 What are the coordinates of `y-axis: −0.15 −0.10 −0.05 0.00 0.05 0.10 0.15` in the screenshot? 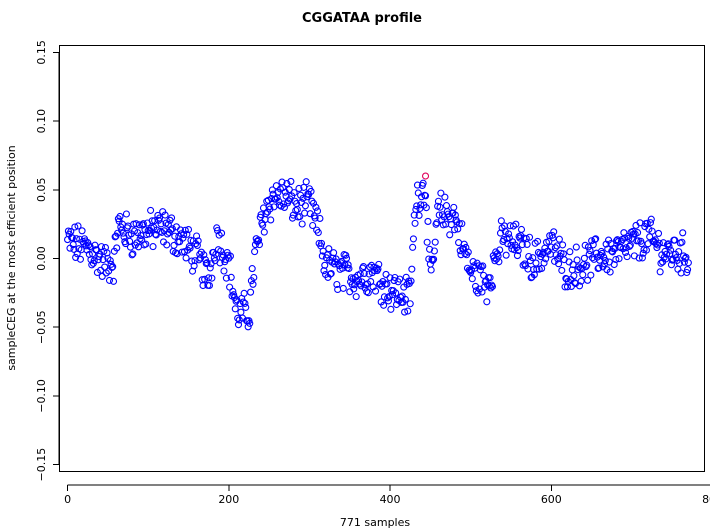 It's located at (47, 261).